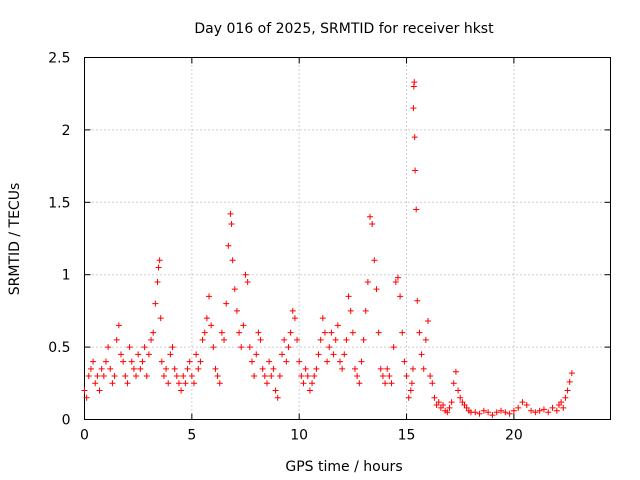 The image size is (640, 480). I want to click on y-tick-label: 1, so click(66, 276).